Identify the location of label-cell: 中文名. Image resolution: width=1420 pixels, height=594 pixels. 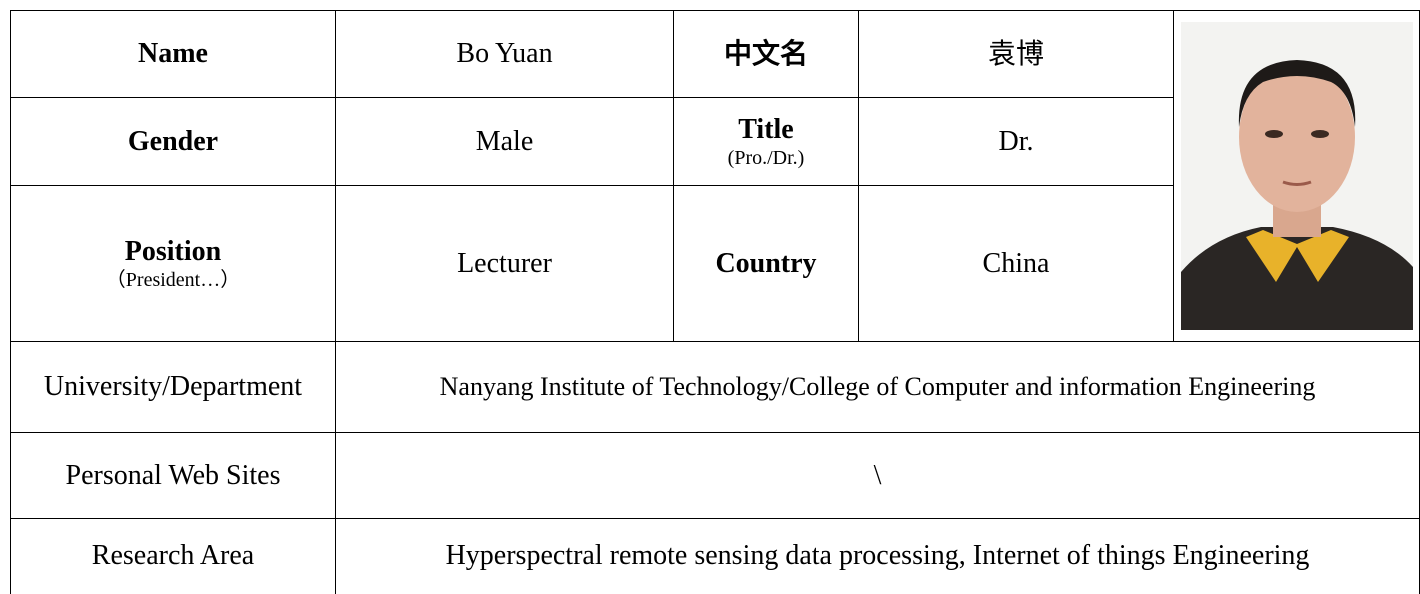
(766, 54).